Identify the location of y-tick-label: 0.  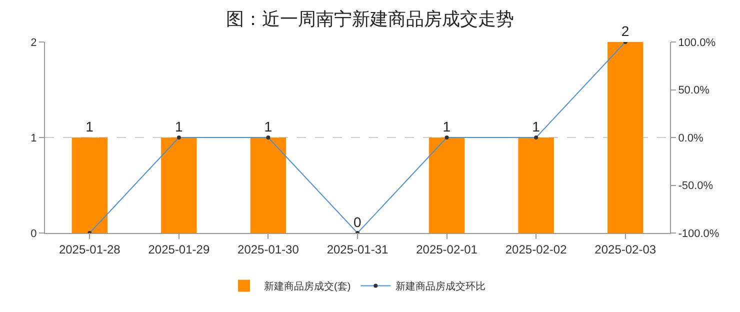
(33, 234).